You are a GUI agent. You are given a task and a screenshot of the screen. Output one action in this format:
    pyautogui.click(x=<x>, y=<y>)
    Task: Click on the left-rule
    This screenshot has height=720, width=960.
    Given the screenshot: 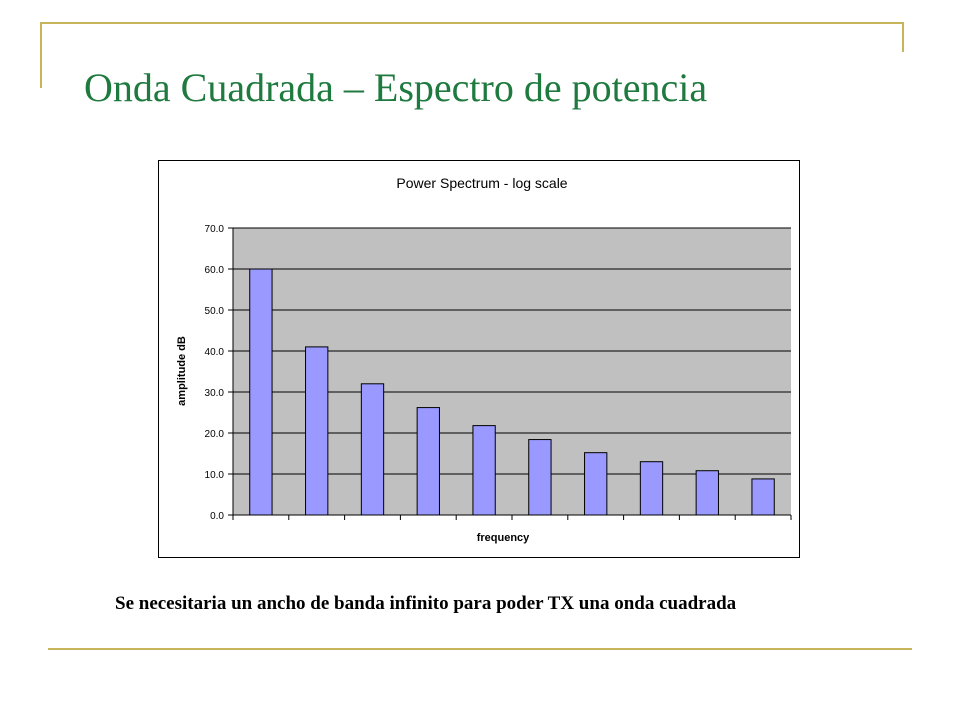 What is the action you would take?
    pyautogui.click(x=41, y=55)
    